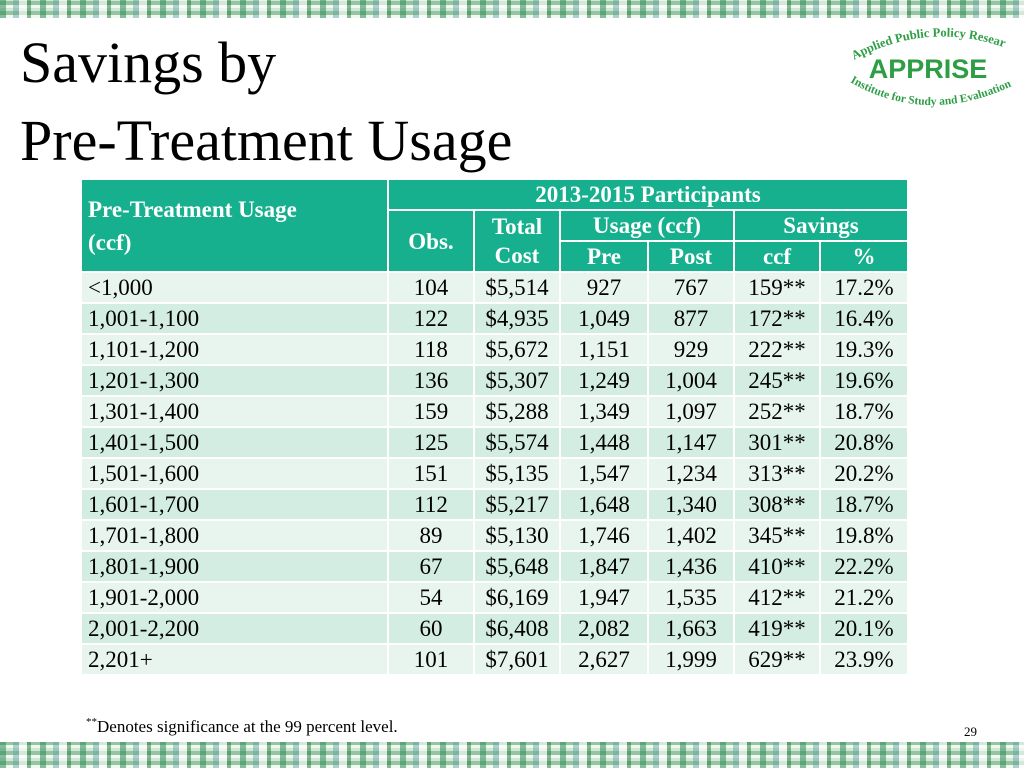 This screenshot has height=768, width=1024. What do you see at coordinates (777, 411) in the screenshot?
I see `cell-ccf: 252**` at bounding box center [777, 411].